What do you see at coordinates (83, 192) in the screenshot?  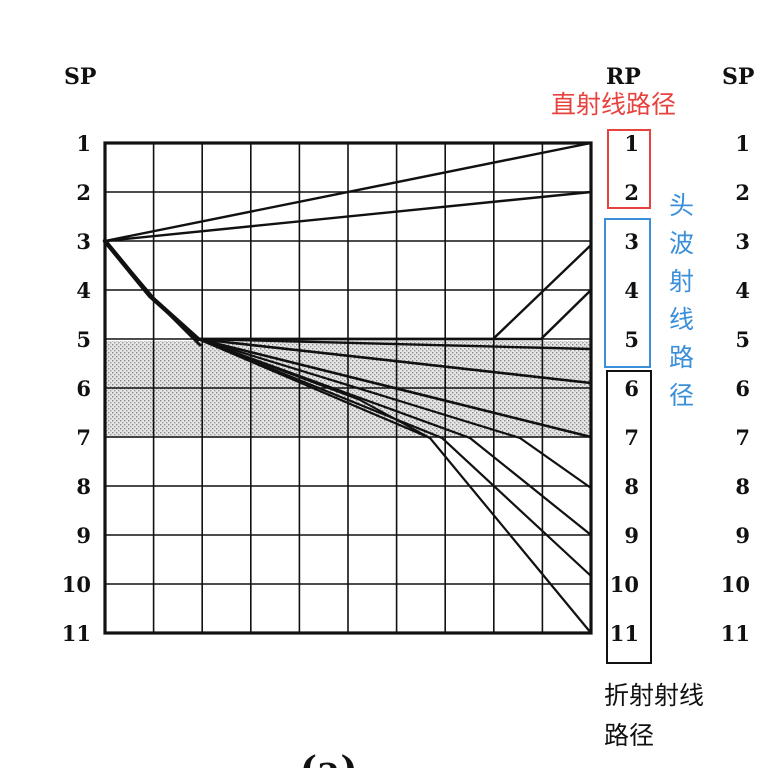 I see `sp-left-row-label: 2` at bounding box center [83, 192].